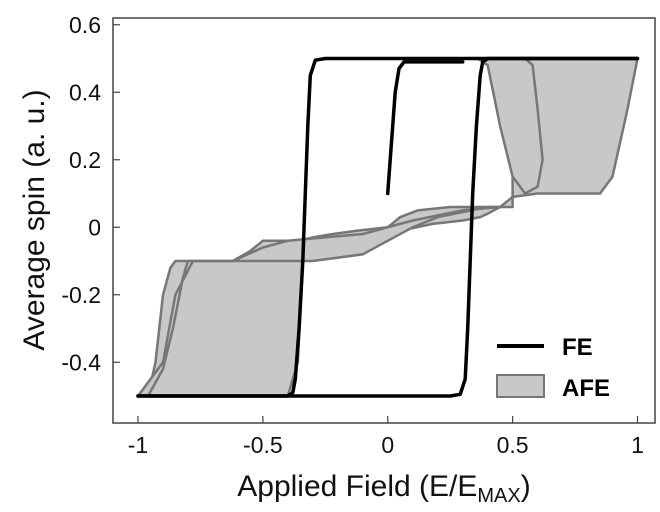  I want to click on y-tick-label: 0.4, so click(85, 92).